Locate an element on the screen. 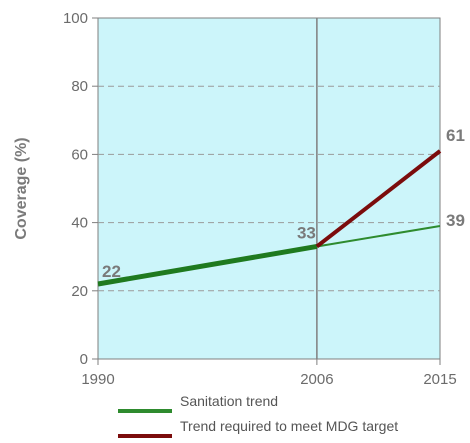  data-label: 39 is located at coordinates (455, 220).